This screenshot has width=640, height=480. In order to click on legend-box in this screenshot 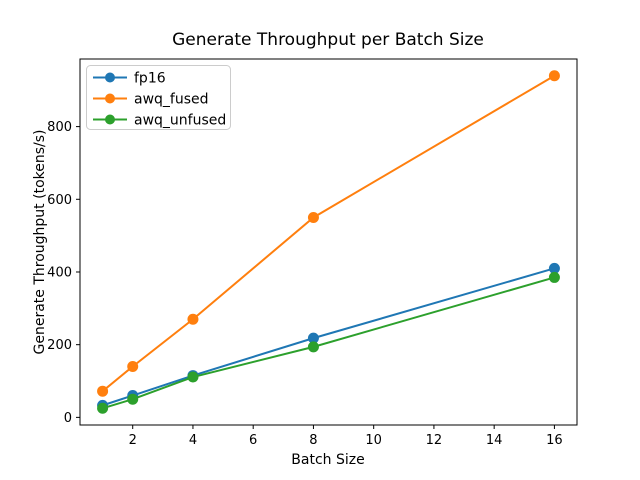, I will do `click(158, 97)`.